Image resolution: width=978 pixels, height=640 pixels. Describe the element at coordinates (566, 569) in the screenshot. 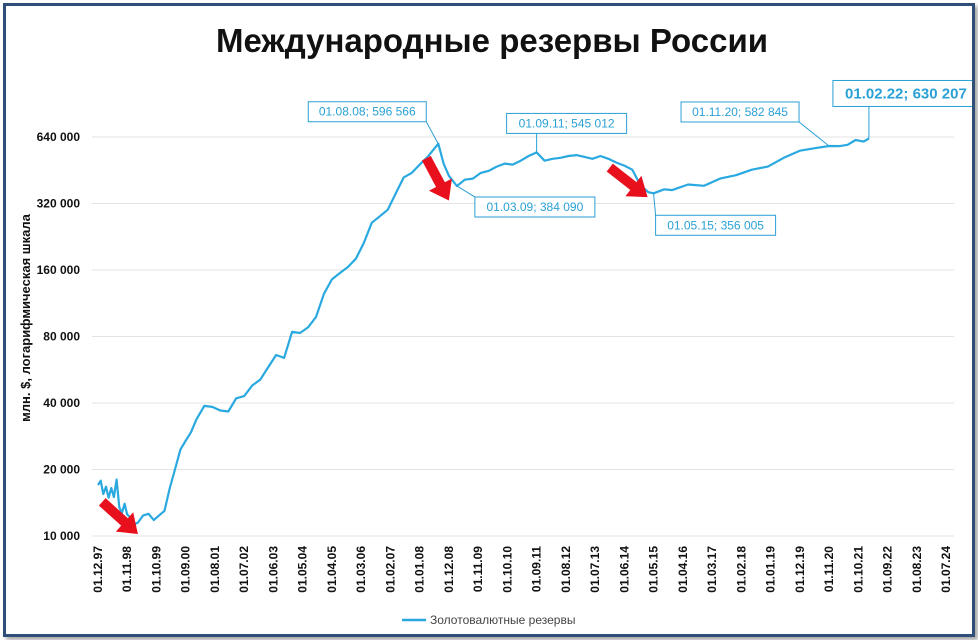

I see `x-tick-label: 01.08.12` at that location.